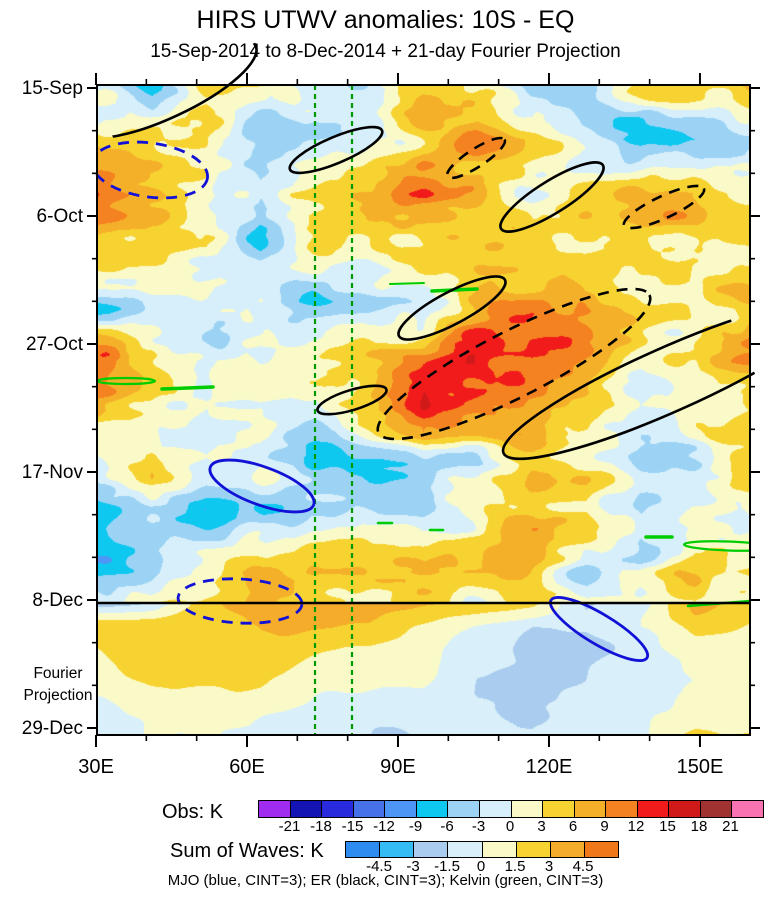 The width and height of the screenshot is (771, 900). I want to click on colorbar-tick-label: -12, so click(384, 826).